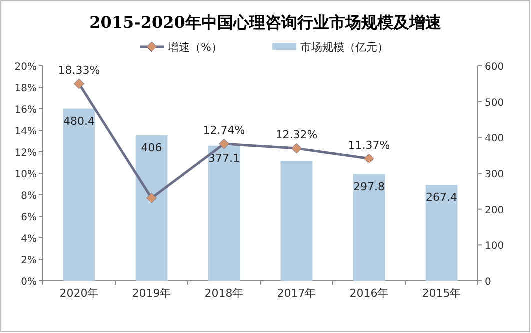 The width and height of the screenshot is (531, 333). Describe the element at coordinates (442, 293) in the screenshot. I see `x-tick-label: 2015年` at that location.